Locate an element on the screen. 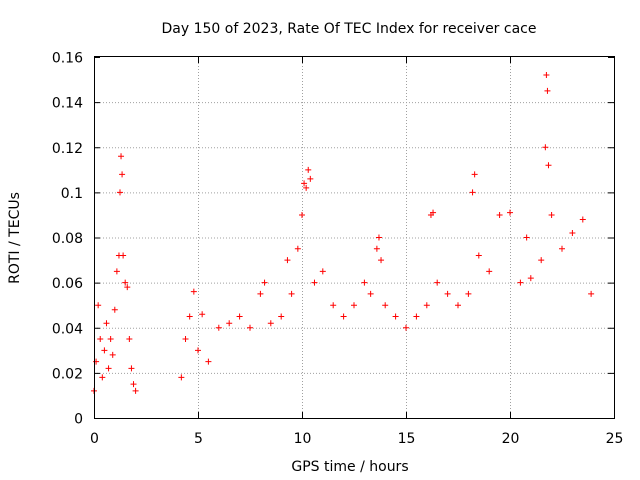 Image resolution: width=640 pixels, height=480 pixels. x-tick-label: 25 is located at coordinates (615, 439).